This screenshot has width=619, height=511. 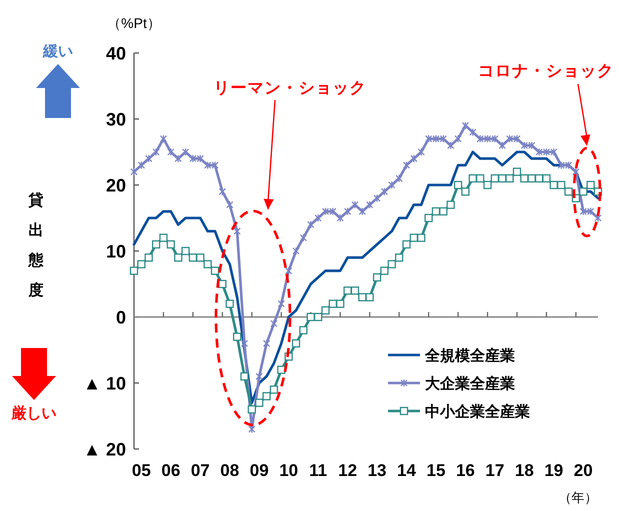 What do you see at coordinates (377, 470) in the screenshot?
I see `x-tick-label: 13` at bounding box center [377, 470].